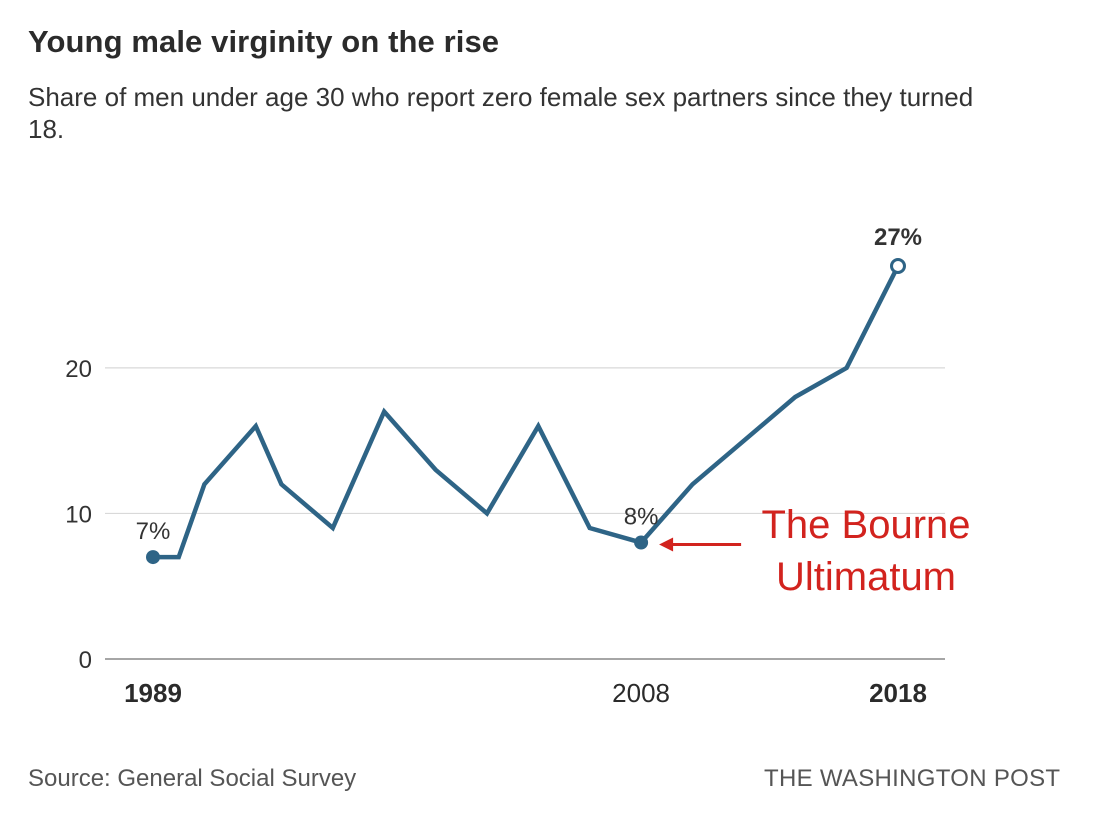 This screenshot has height=836, width=1098. I want to click on x-tick-label: 2008, so click(641, 693).